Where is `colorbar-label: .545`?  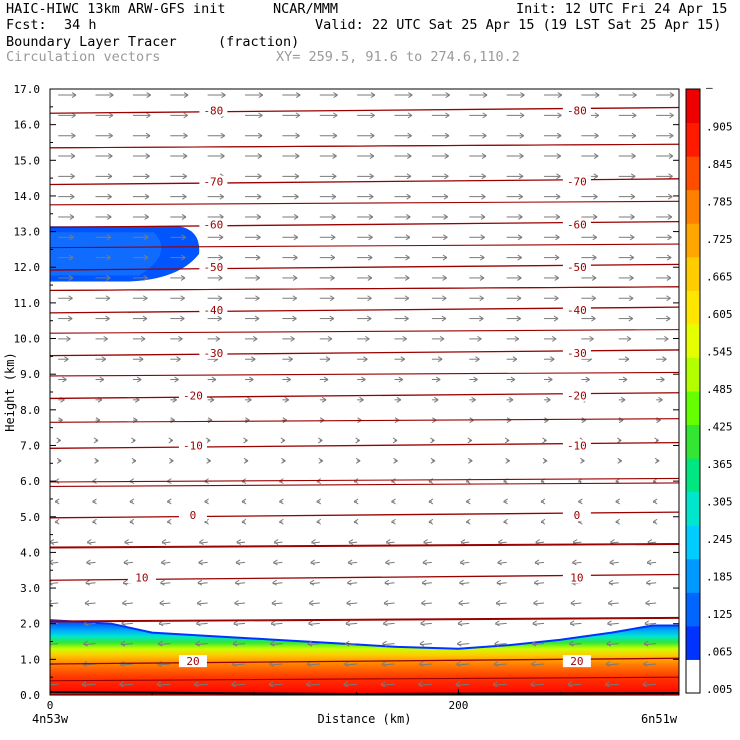
colorbar-label: .545 is located at coordinates (719, 352).